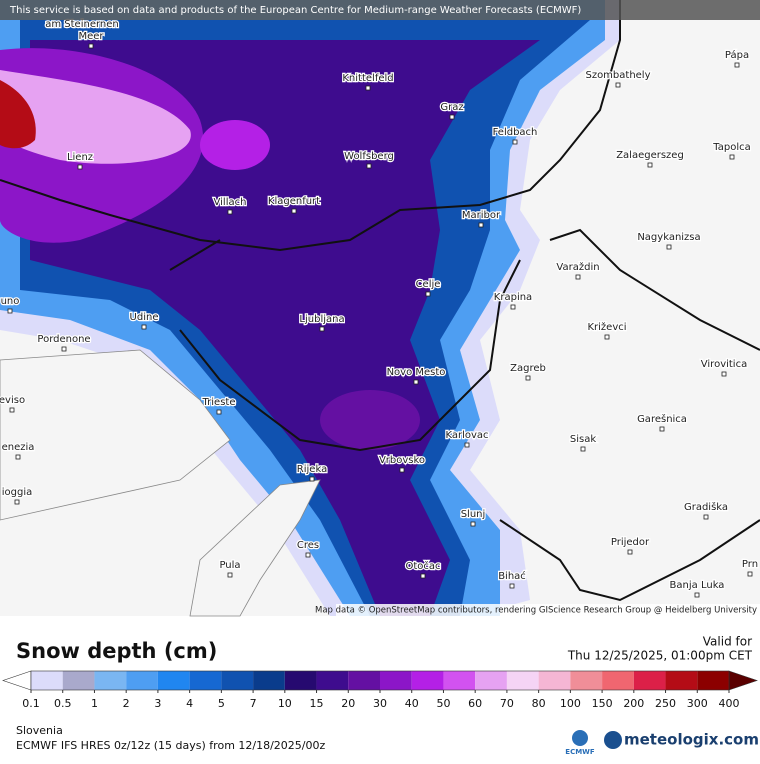 This screenshot has height=764, width=760. Describe the element at coordinates (229, 565) in the screenshot. I see `place-label: Pula` at that location.